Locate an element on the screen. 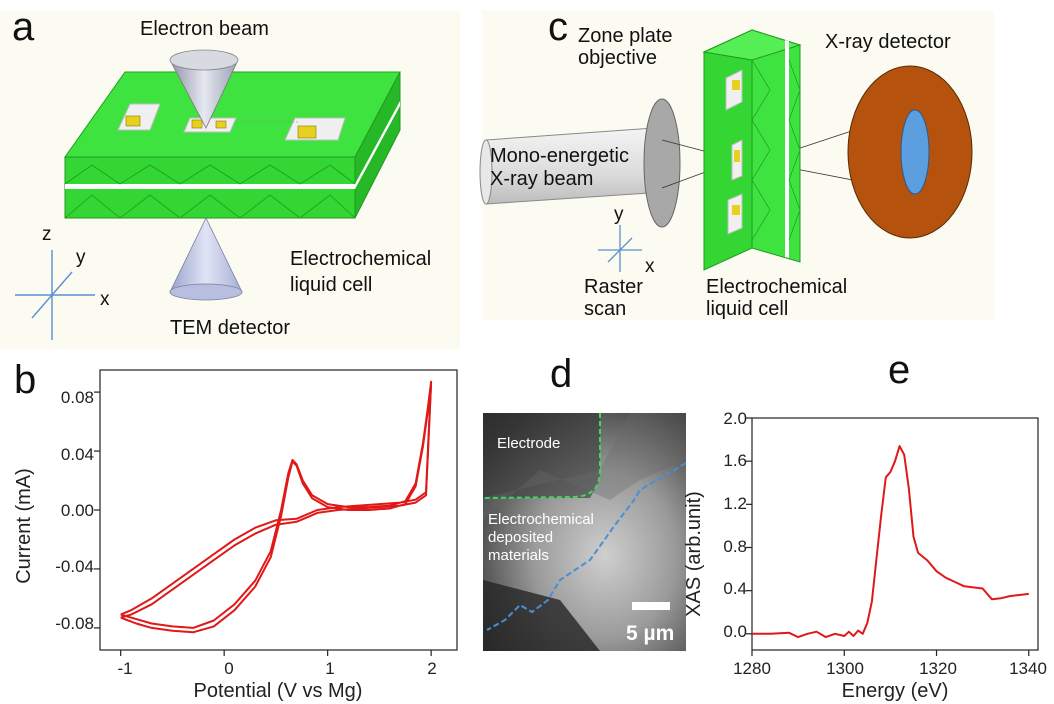 Image resolution: width=1054 pixels, height=704 pixels. xray-detector-center is located at coordinates (915, 152).